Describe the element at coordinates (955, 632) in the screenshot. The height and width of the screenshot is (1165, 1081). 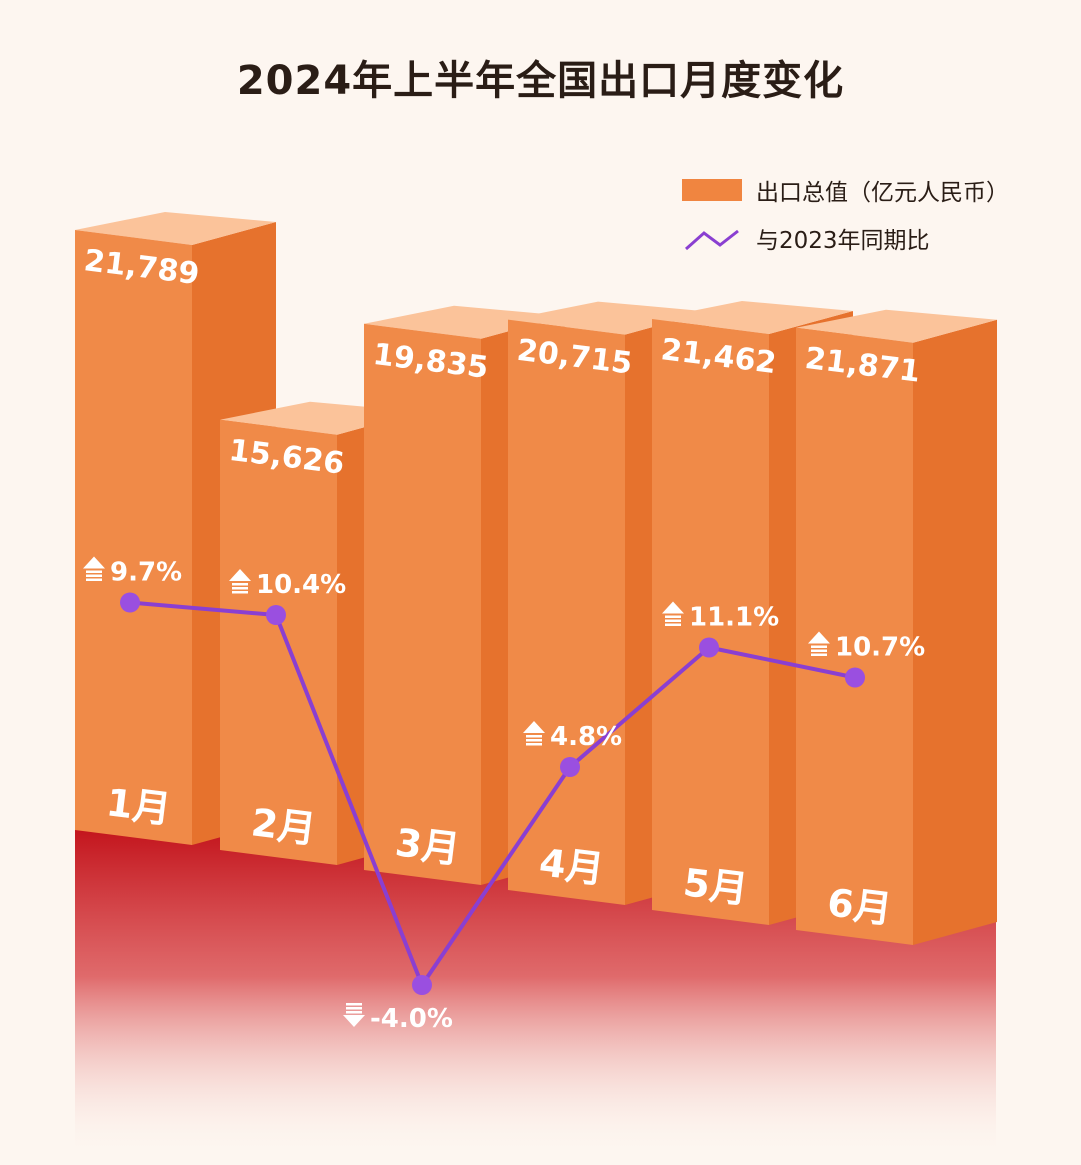
I see `bar-side` at that location.